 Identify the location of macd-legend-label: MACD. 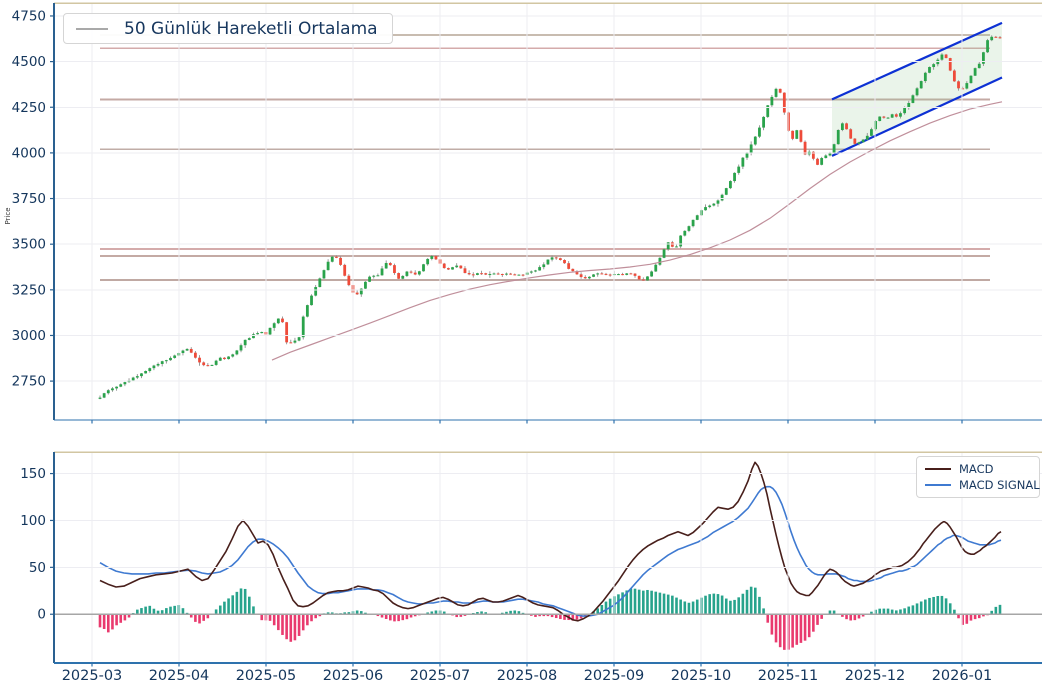
(976, 469).